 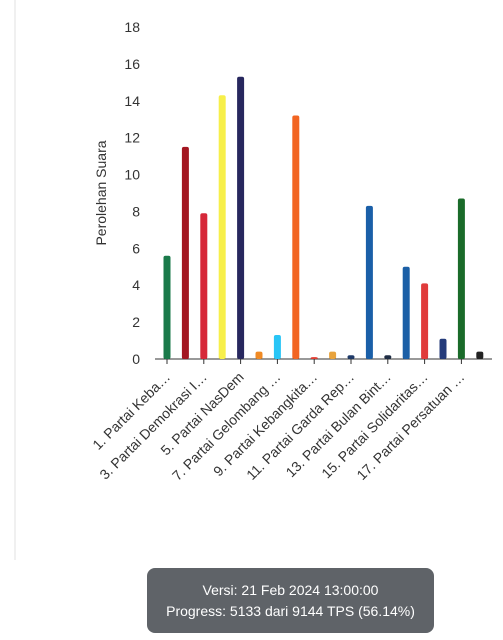 I want to click on y-tick-label: 16, so click(x=132, y=64).